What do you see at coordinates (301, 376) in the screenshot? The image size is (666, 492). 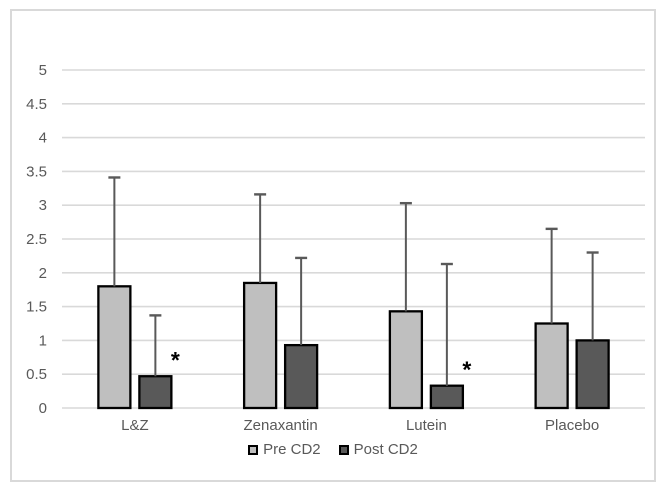 I see `bar-zenaxantin-post-cd2` at bounding box center [301, 376].